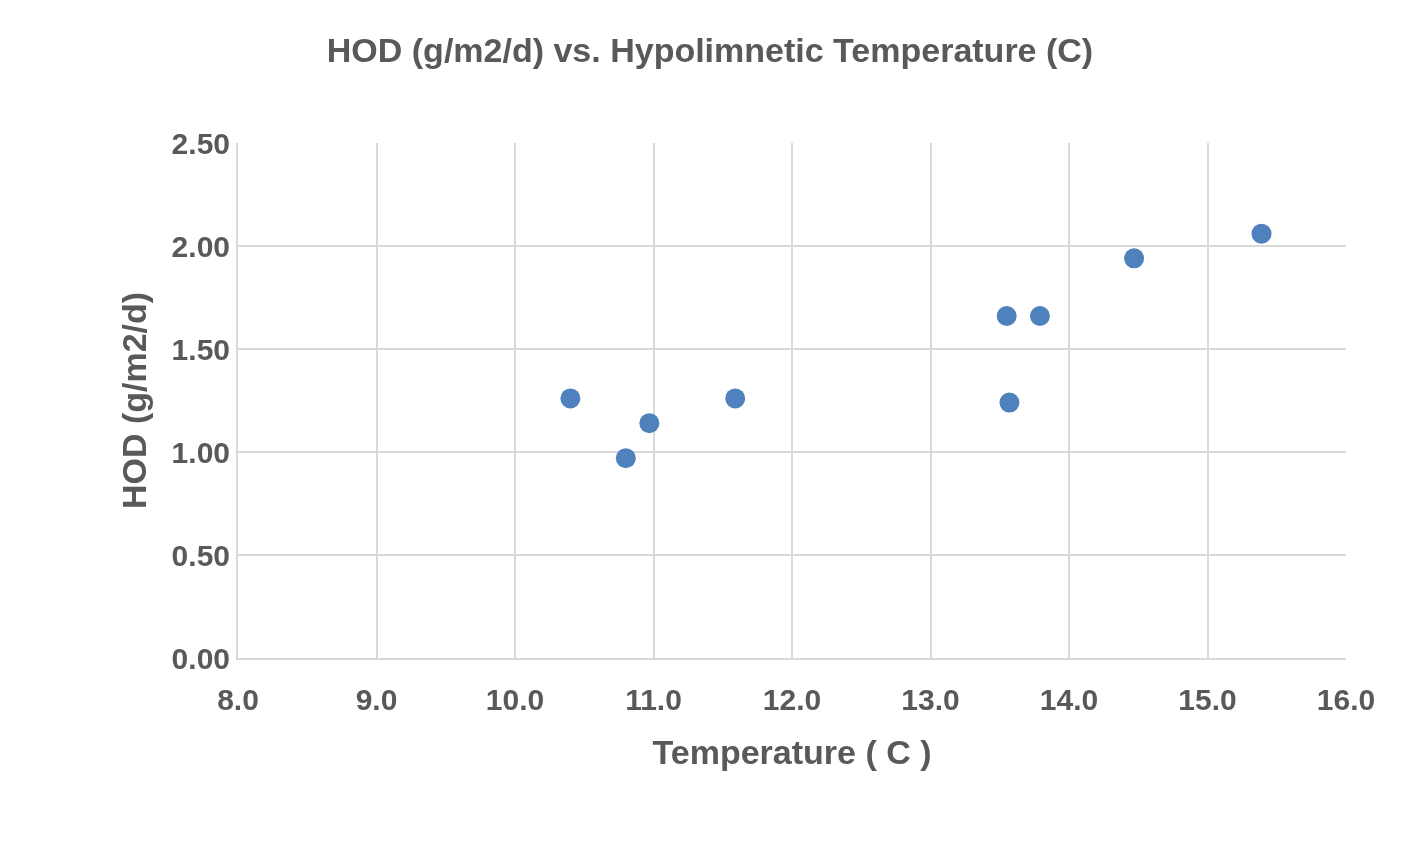  Describe the element at coordinates (930, 699) in the screenshot. I see `x-tick-label: 13.0` at that location.